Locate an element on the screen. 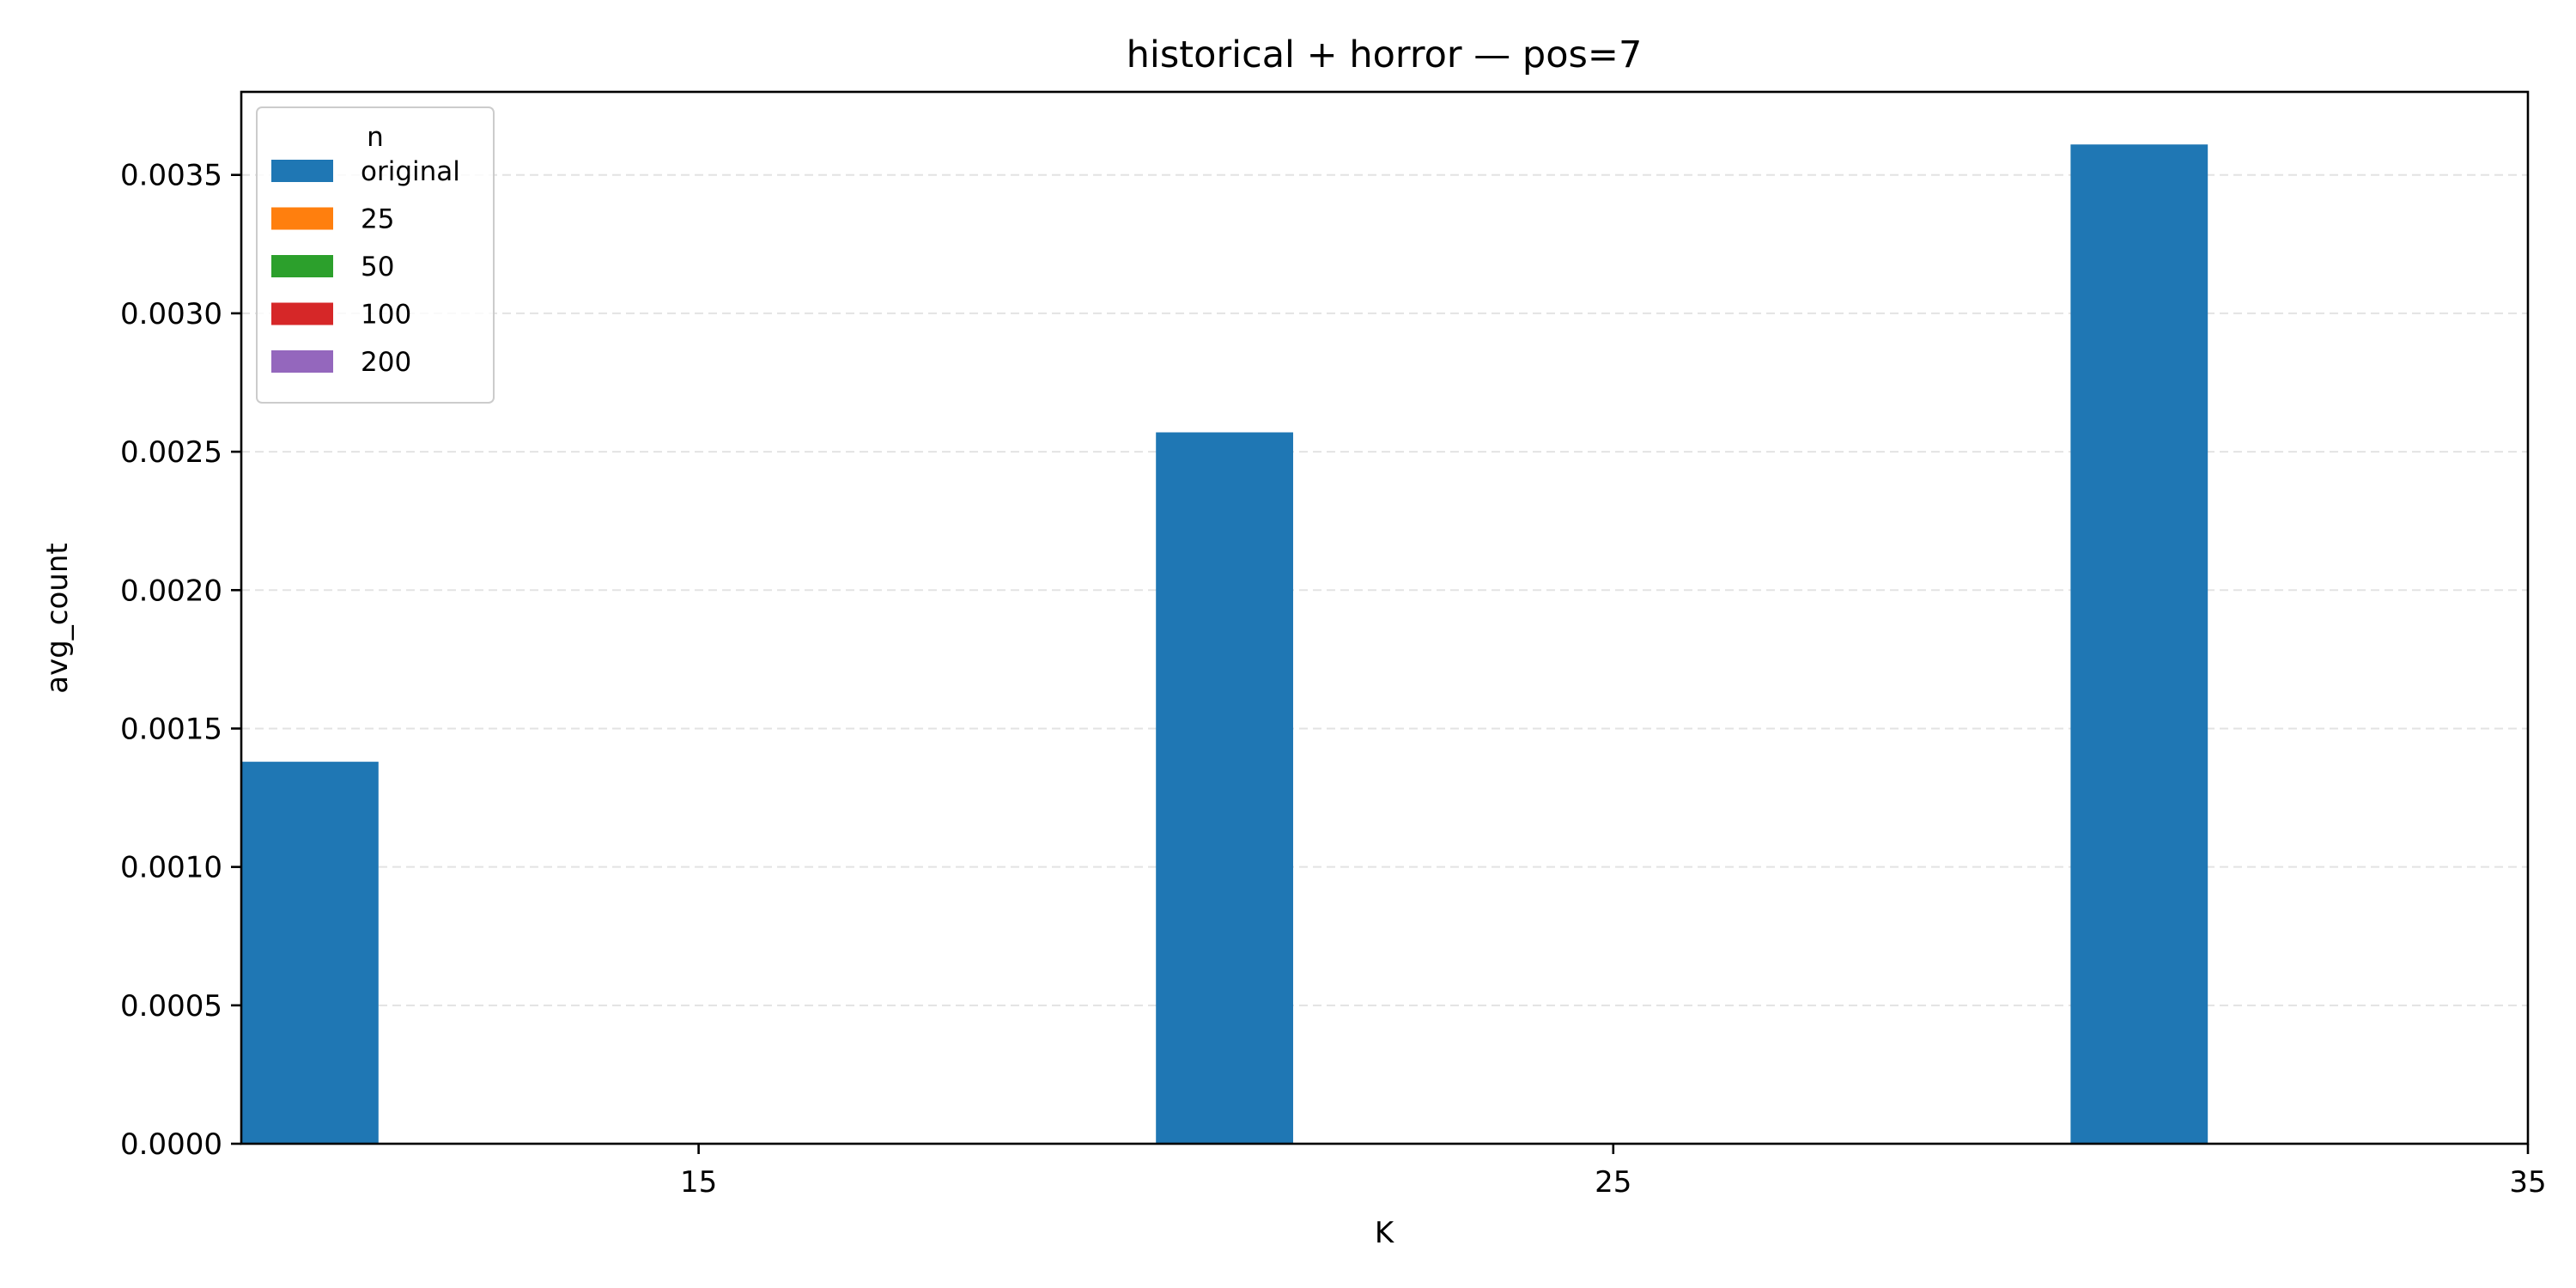 This screenshot has width=2576, height=1288. legend-label: 25 is located at coordinates (377, 219).